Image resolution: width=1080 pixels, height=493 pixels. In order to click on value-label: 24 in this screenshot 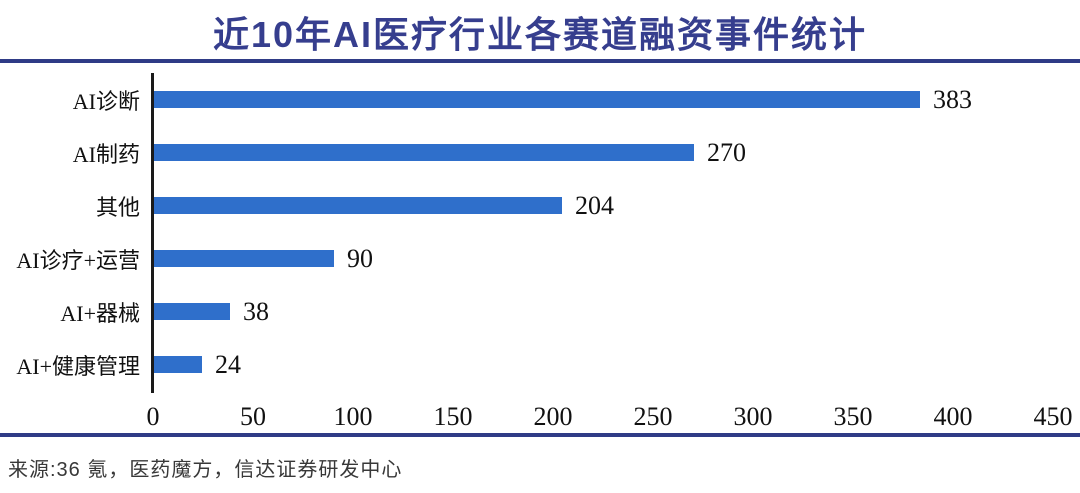, I will do `click(228, 364)`.